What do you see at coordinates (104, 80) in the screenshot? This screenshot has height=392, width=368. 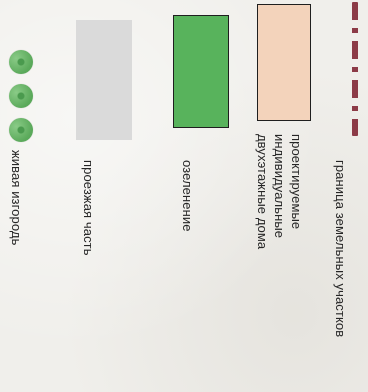 I see `road-swatch` at bounding box center [104, 80].